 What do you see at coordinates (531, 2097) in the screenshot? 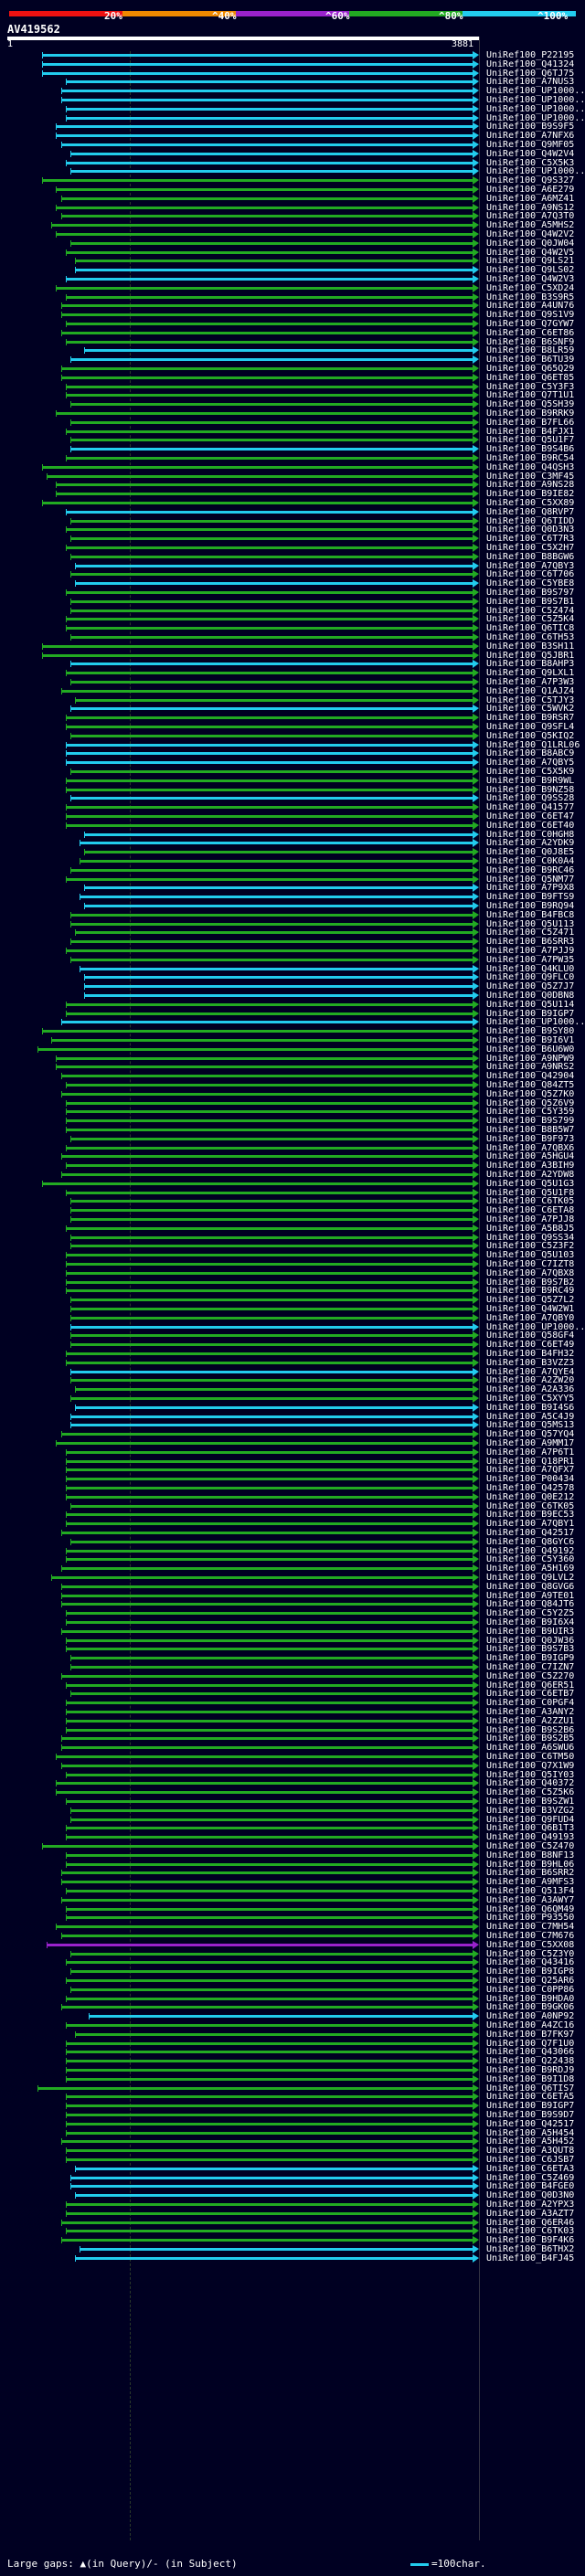
I see `hit-label: UniRef100_C6ETA5` at bounding box center [531, 2097].